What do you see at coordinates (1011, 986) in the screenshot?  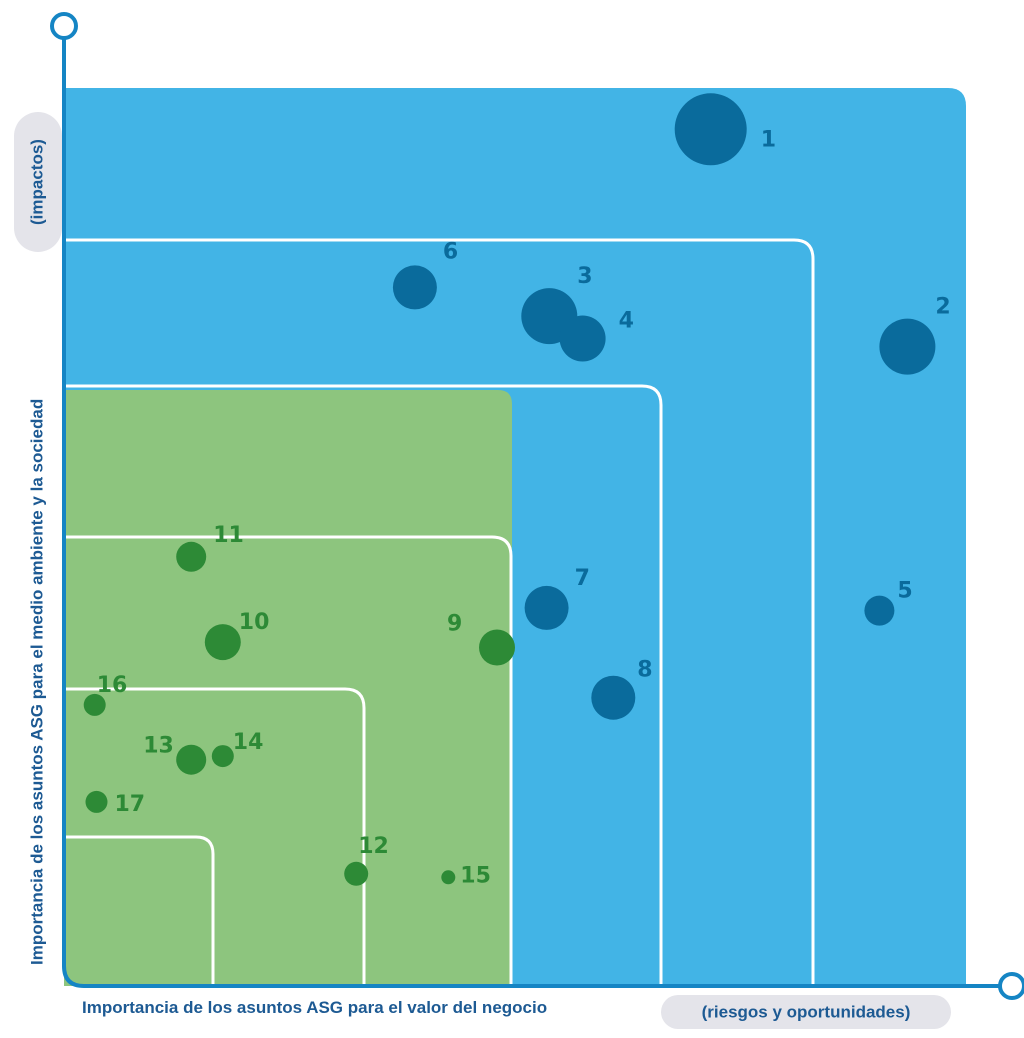 I see `x-axis-end-icon` at bounding box center [1011, 986].